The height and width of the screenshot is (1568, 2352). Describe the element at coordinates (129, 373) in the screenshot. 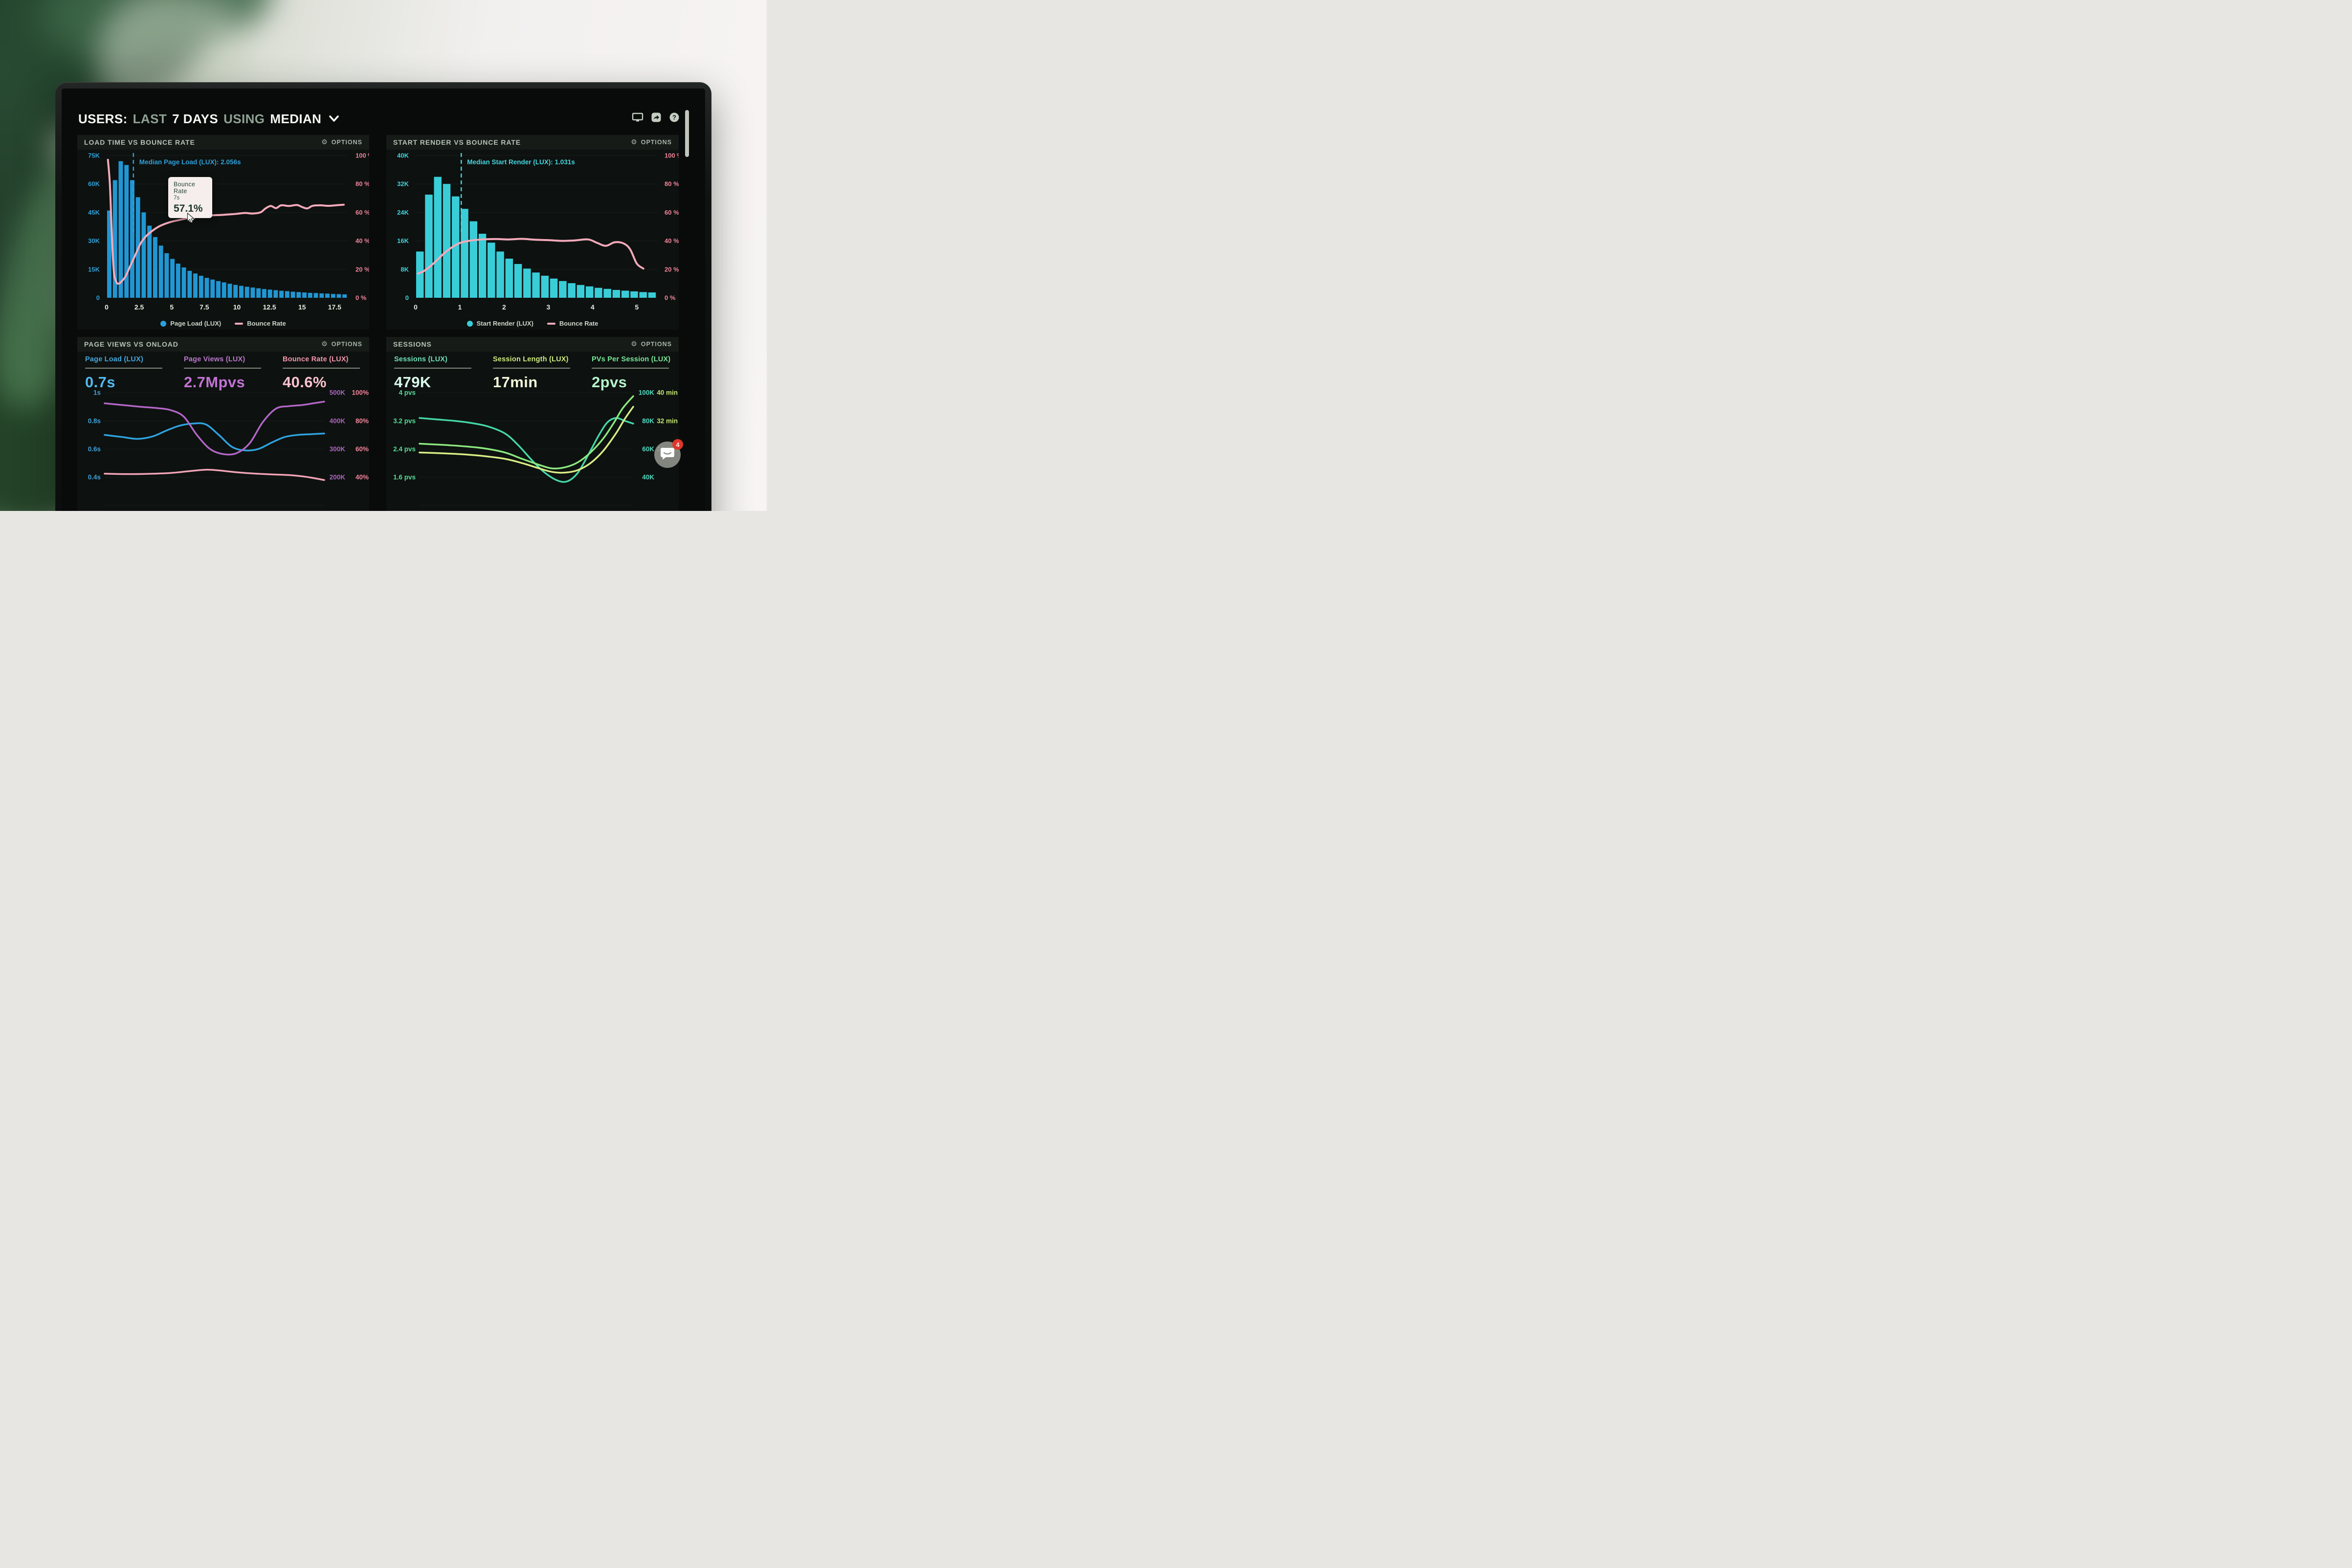

I see `metric-page-load: Page Load (LUX) 0.7s` at that location.